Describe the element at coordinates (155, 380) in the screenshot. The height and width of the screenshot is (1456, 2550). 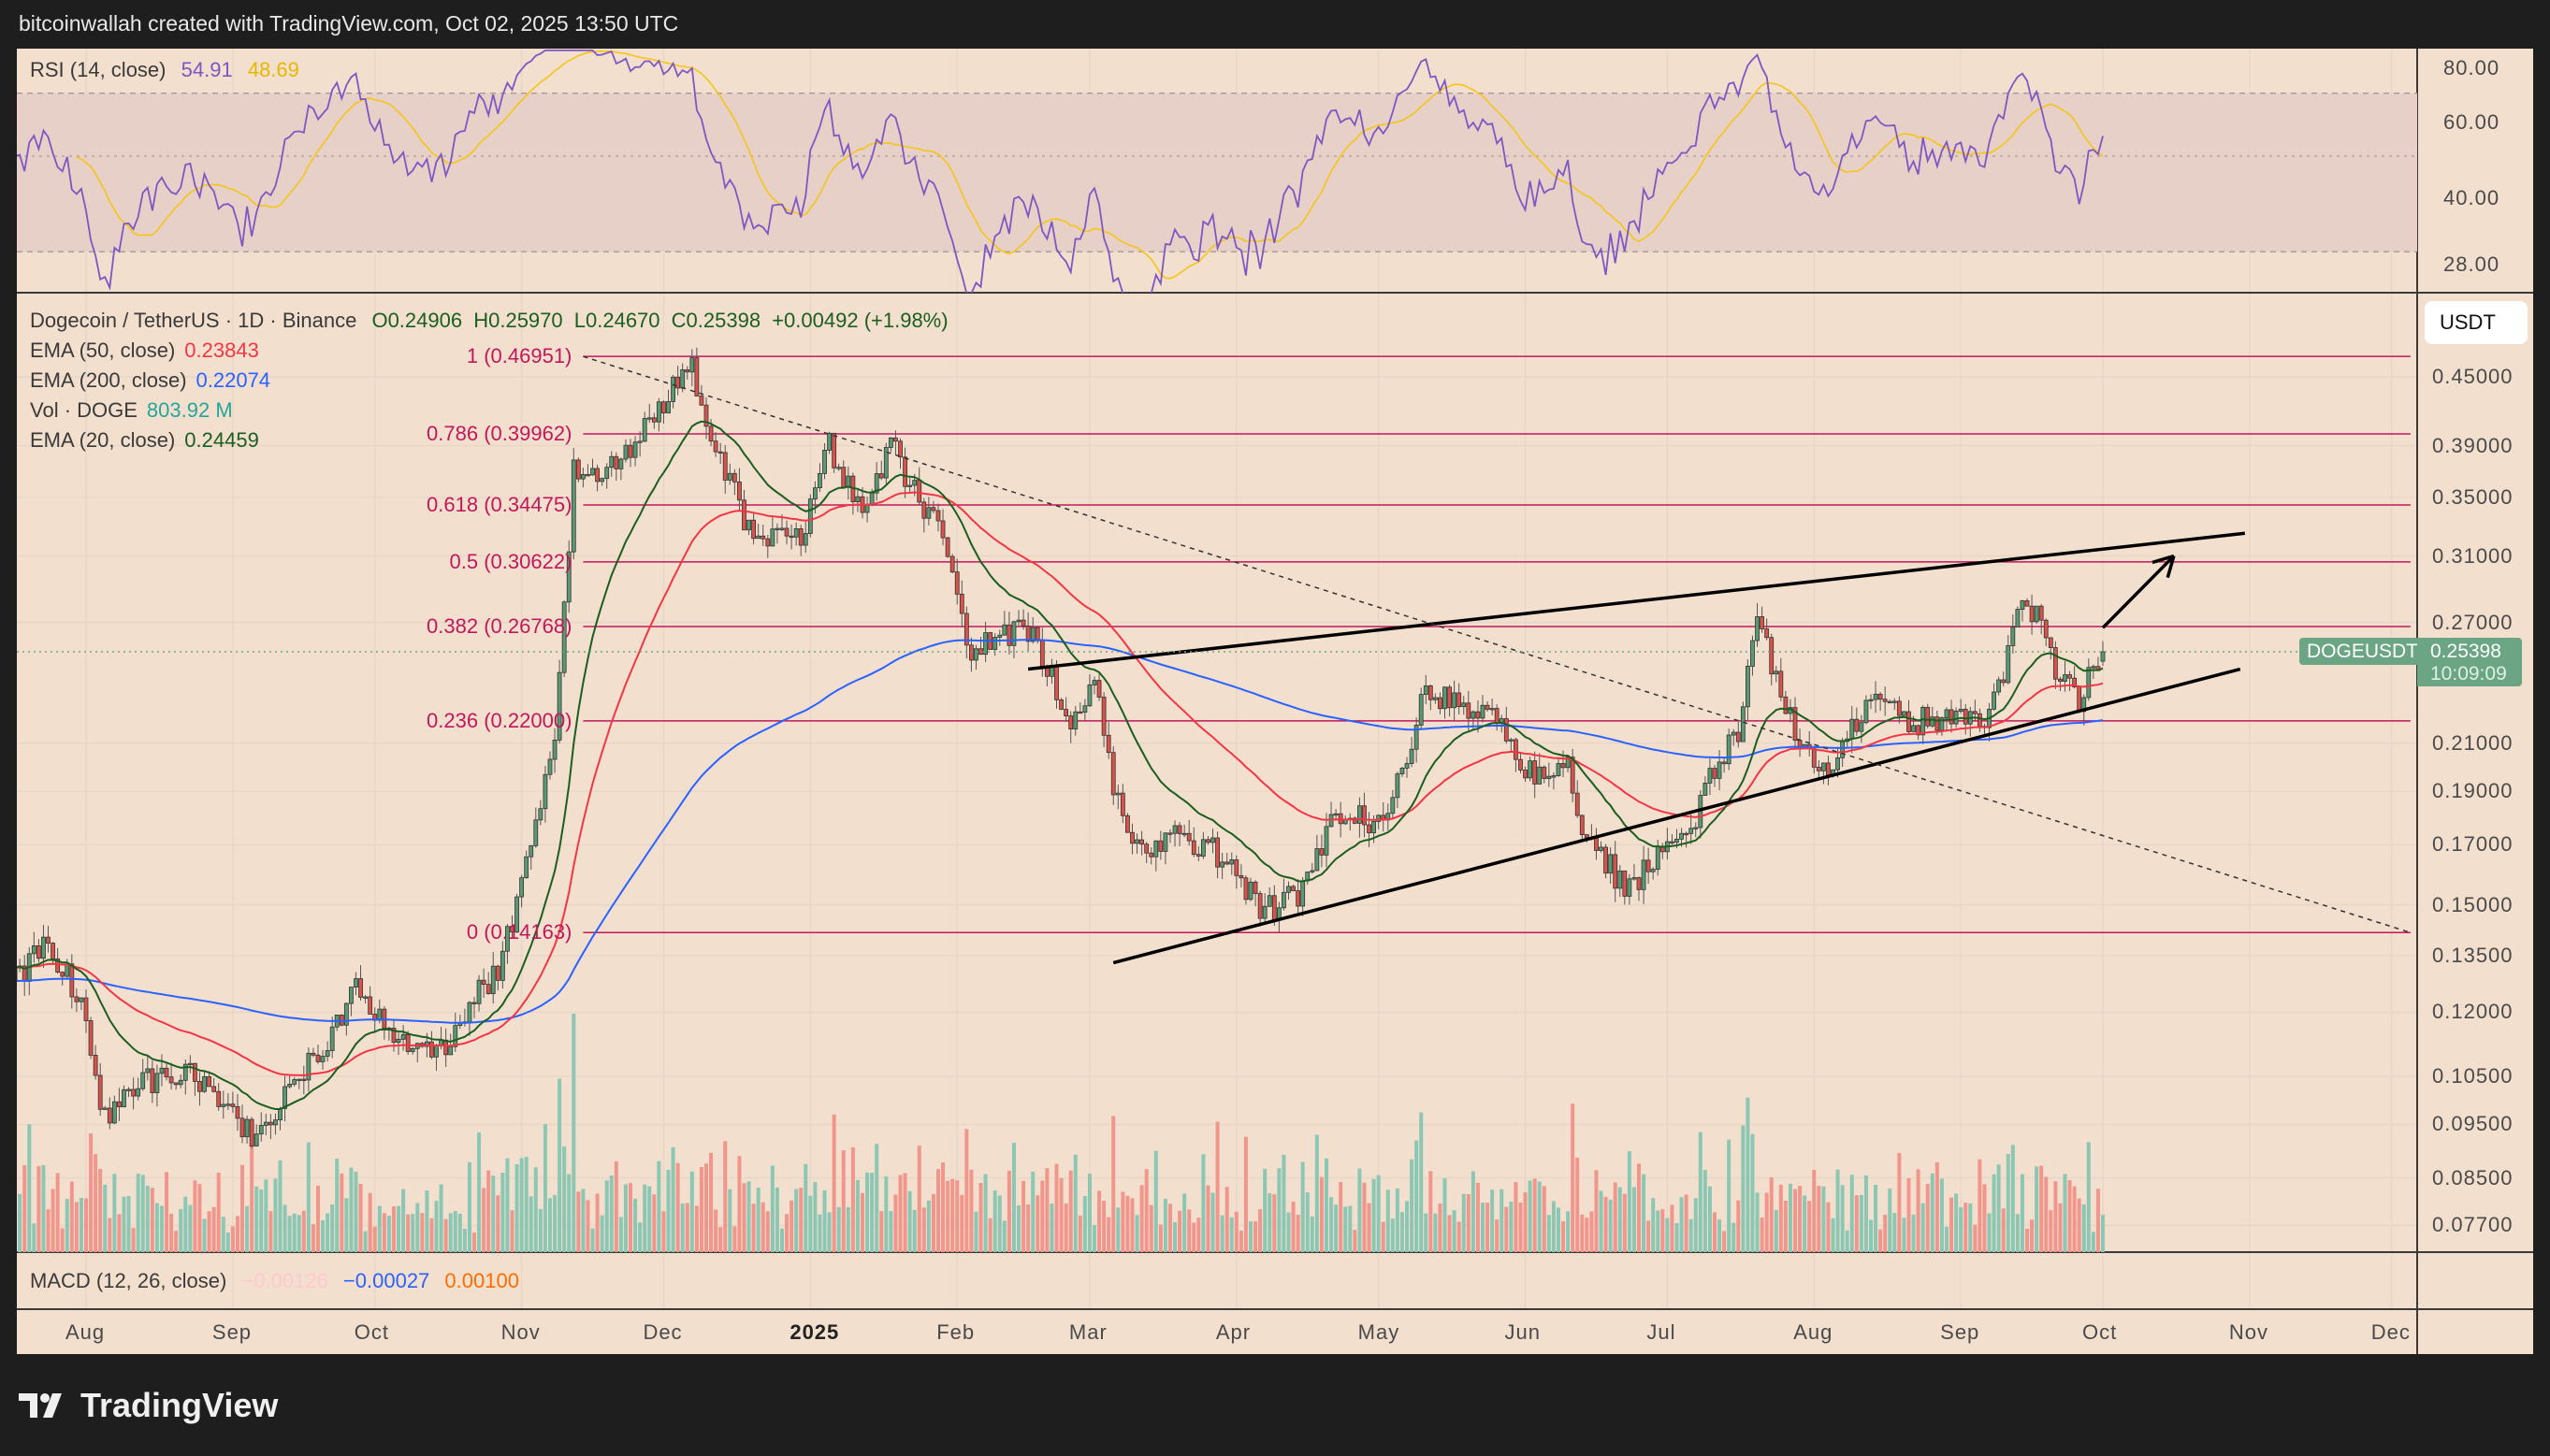
I see `ema200-legend: EMA (200, close) 0.22074` at that location.